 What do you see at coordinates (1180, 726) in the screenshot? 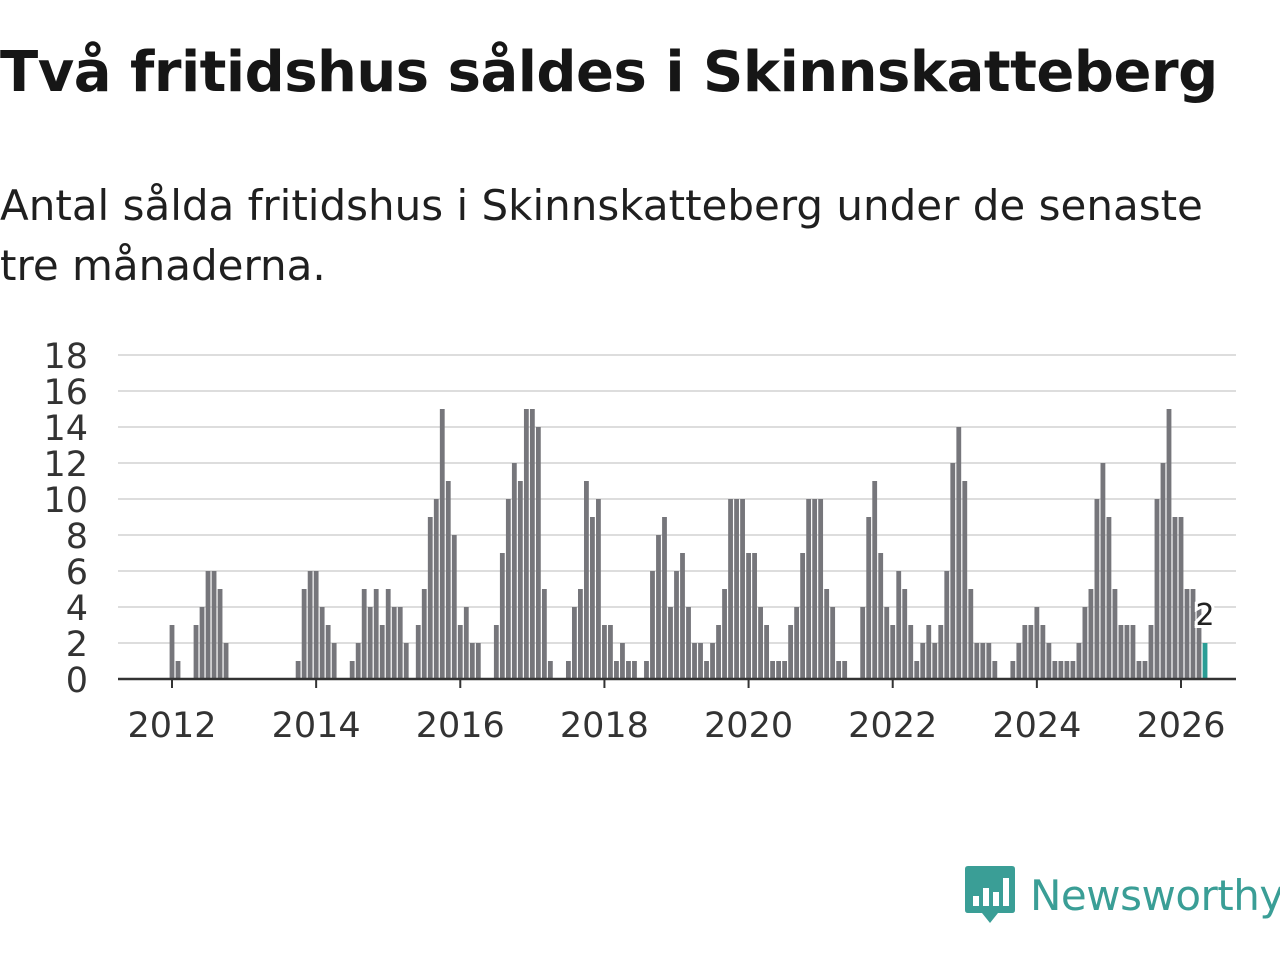
I see `x-tick-label: 2026` at bounding box center [1180, 726].